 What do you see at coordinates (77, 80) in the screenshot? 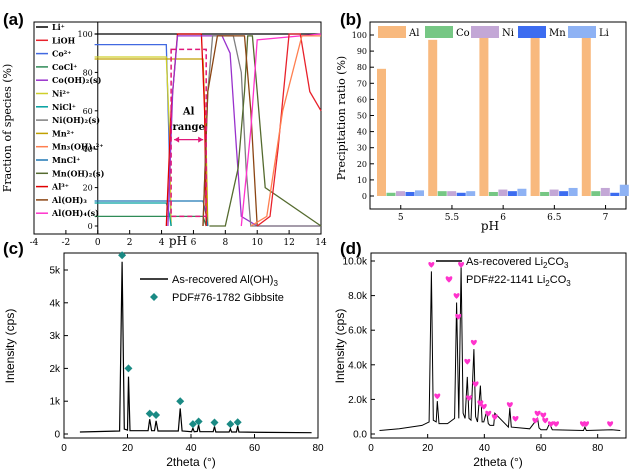
I see `a-legend-label-co-oh-s: Co(OH)₂(s)` at bounding box center [77, 80].